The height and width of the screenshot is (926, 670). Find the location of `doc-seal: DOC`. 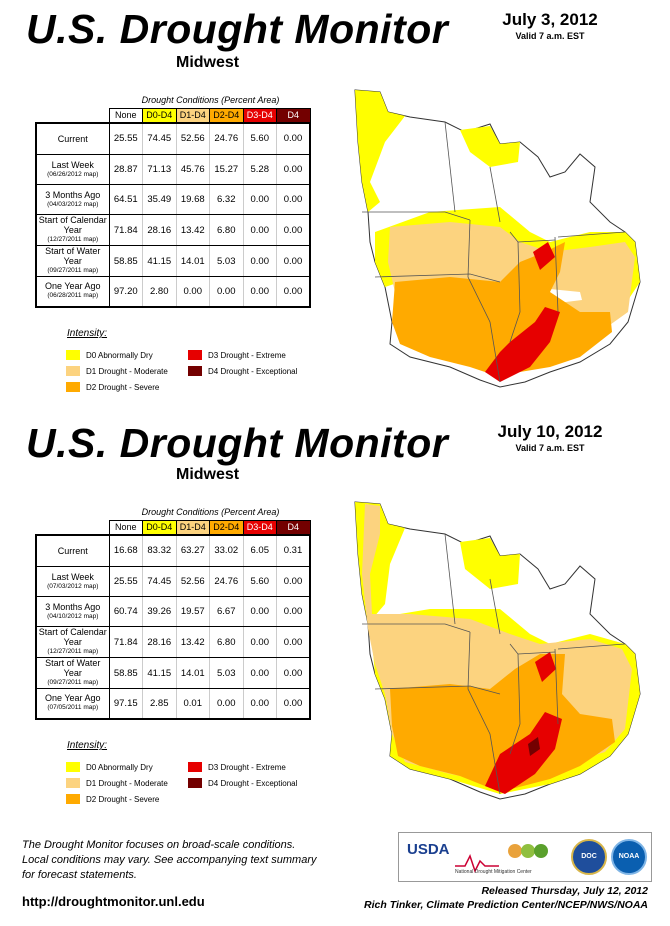

doc-seal: DOC is located at coordinates (589, 857).